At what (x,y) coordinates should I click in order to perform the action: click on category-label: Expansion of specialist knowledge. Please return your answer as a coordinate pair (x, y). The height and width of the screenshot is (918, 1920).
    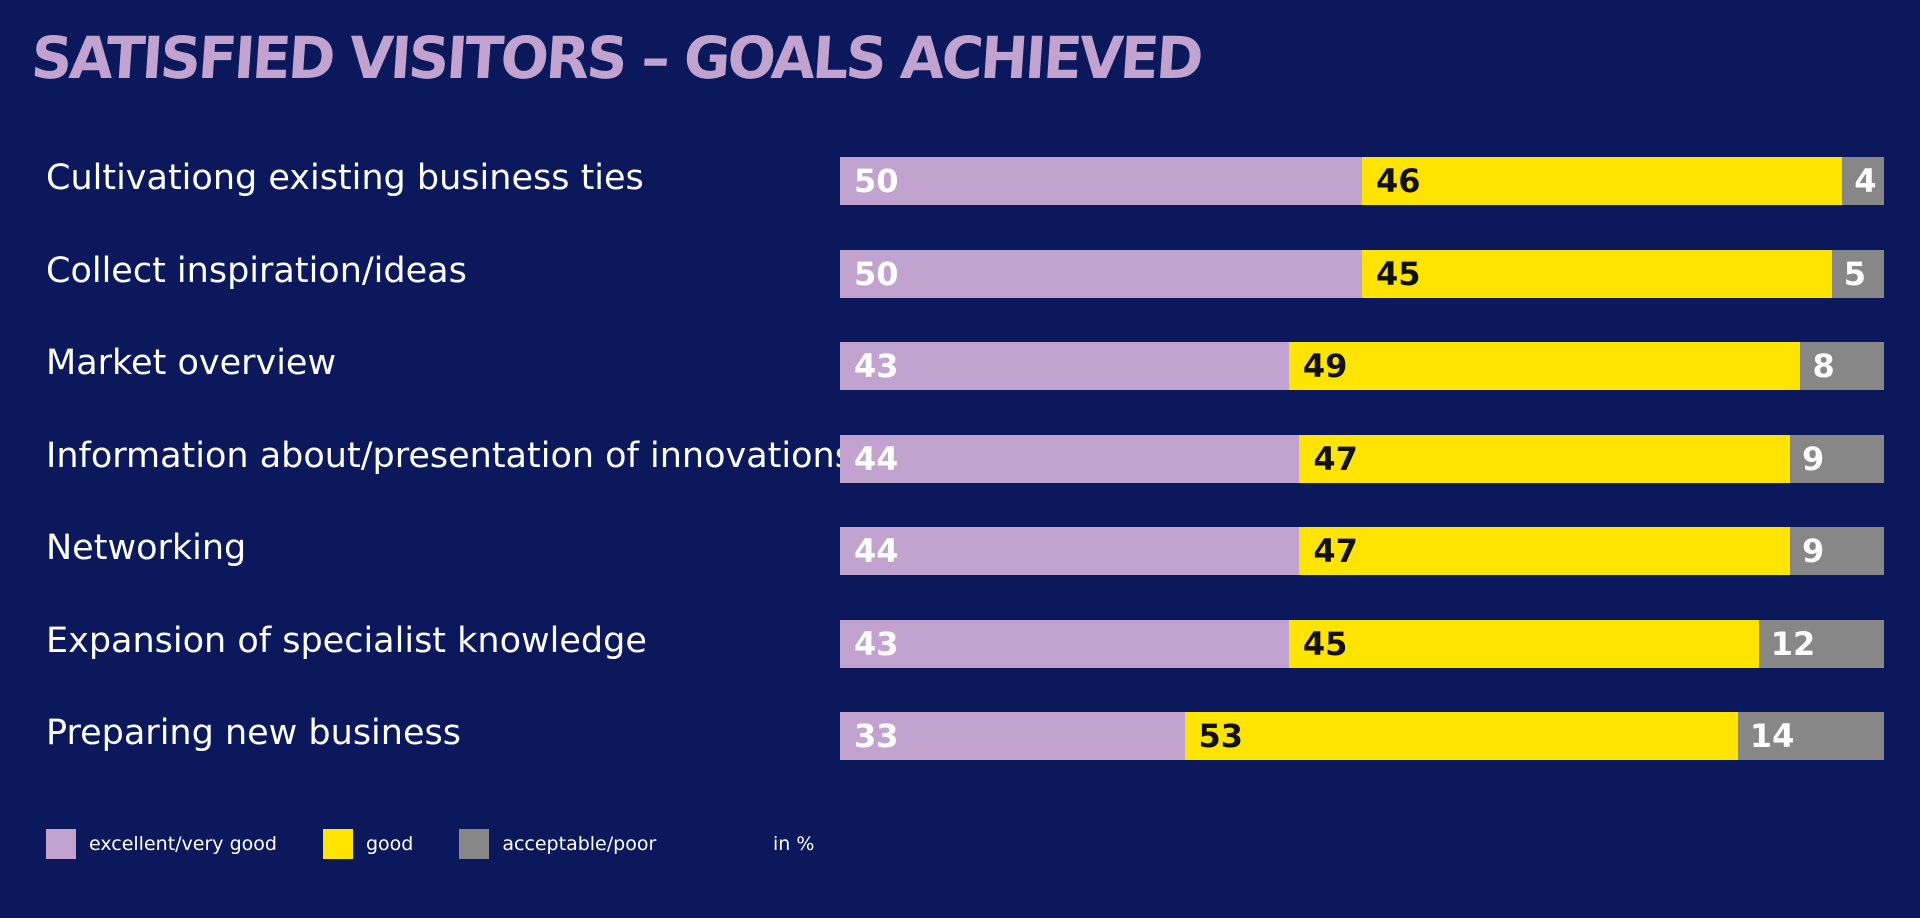
    Looking at the image, I should click on (346, 640).